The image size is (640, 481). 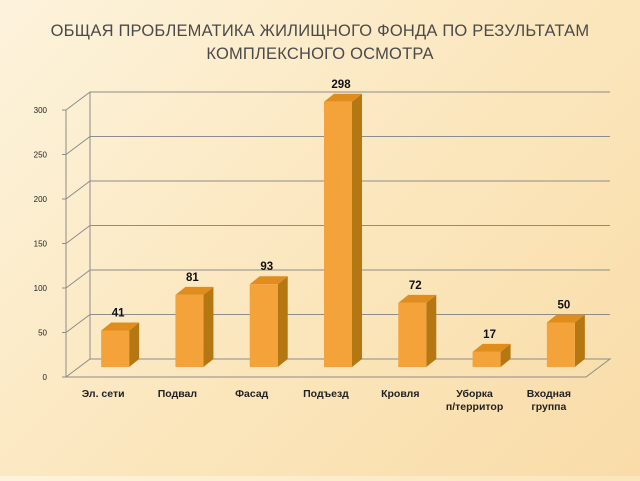 What do you see at coordinates (41, 199) in the screenshot?
I see `y-tick-label: 200` at bounding box center [41, 199].